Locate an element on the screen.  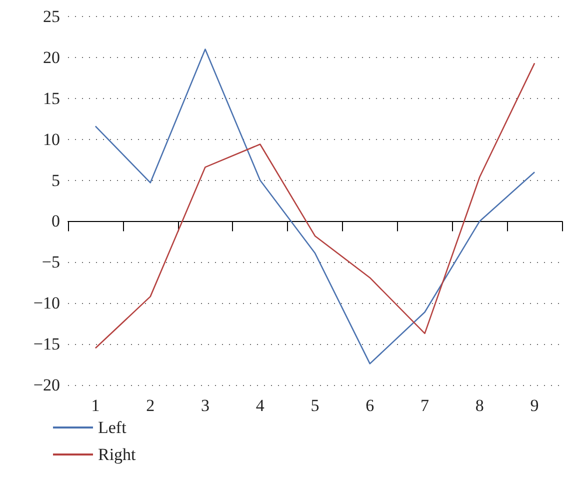
x-tick-label: 9 is located at coordinates (534, 405).